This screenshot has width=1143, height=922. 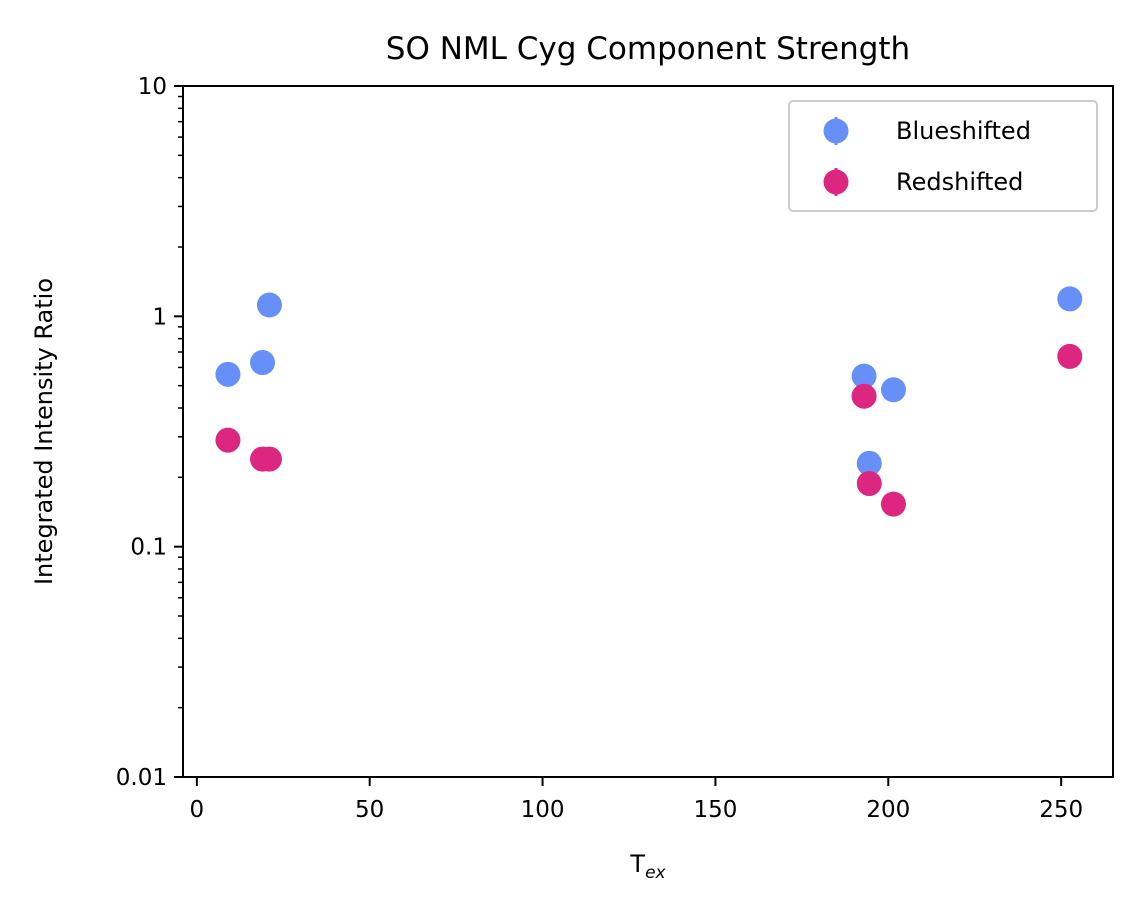 What do you see at coordinates (715, 810) in the screenshot?
I see `x-tick-label: 150` at bounding box center [715, 810].